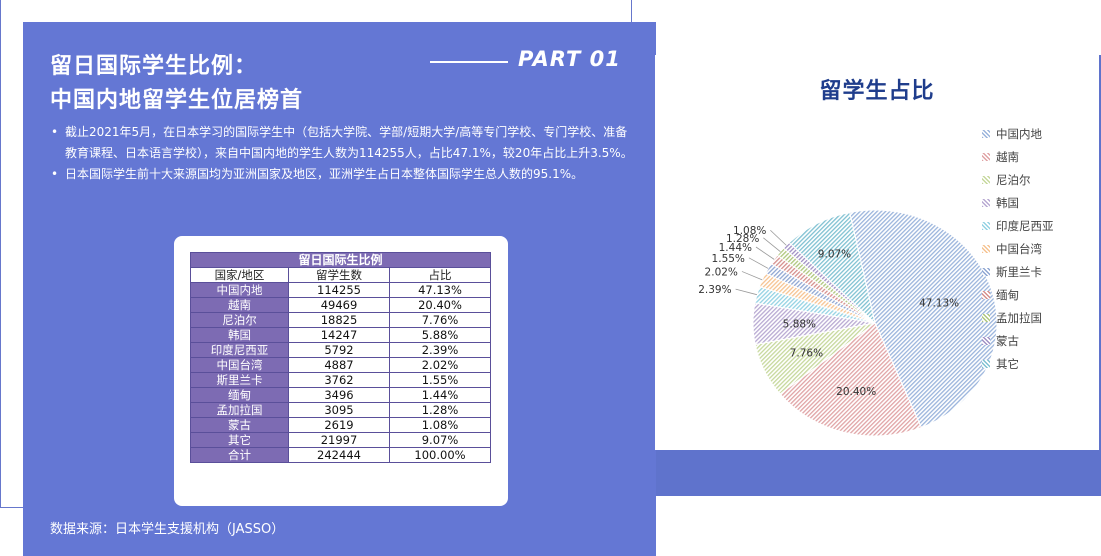  I want to click on table-cell: 3496, so click(339, 395).